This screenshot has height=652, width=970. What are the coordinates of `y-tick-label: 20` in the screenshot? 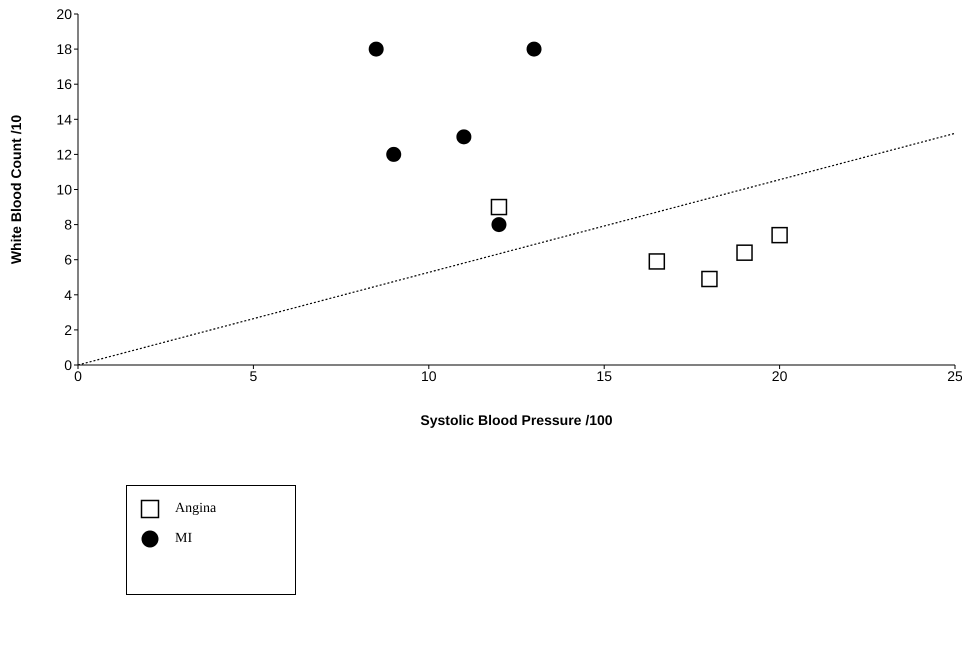 It's located at (64, 14).